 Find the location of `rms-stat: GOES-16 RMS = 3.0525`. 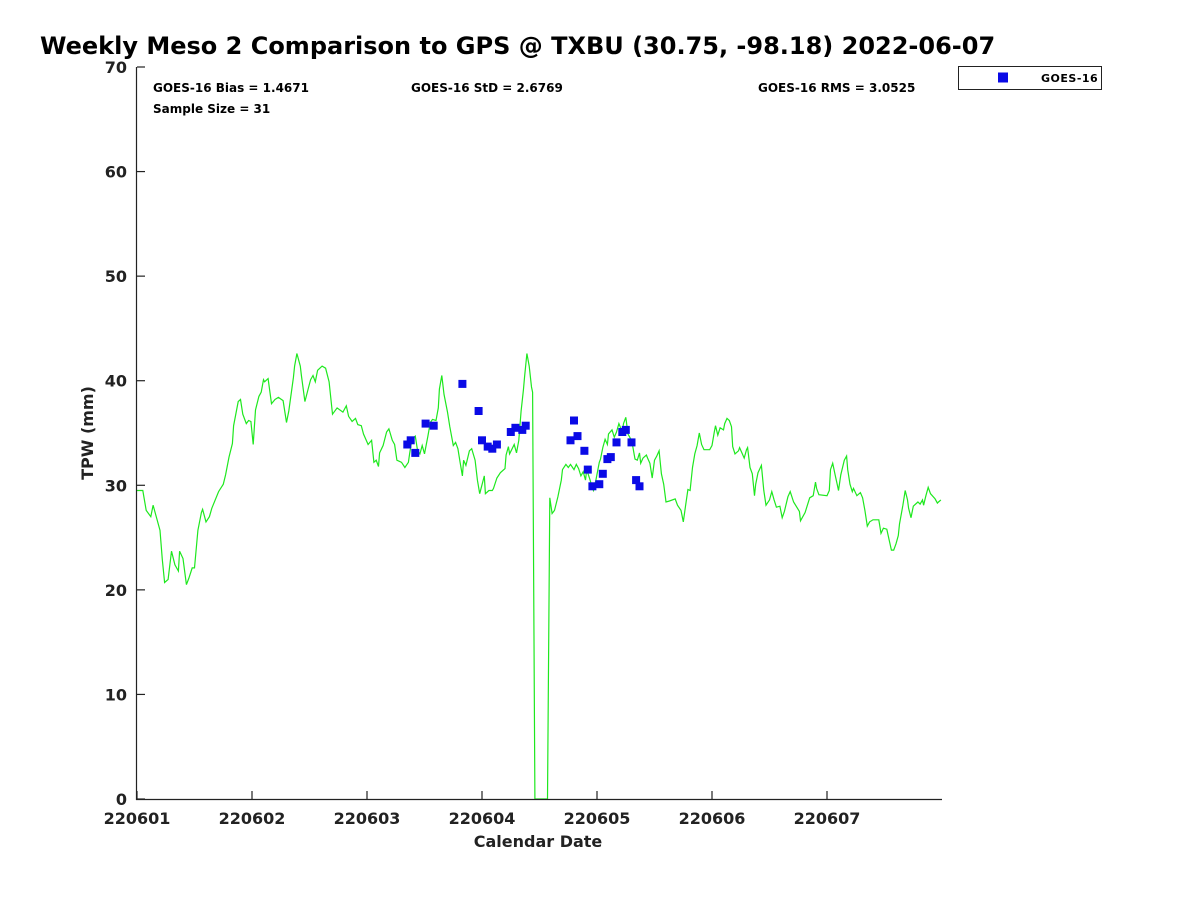

rms-stat: GOES-16 RMS = 3.0525 is located at coordinates (836, 88).